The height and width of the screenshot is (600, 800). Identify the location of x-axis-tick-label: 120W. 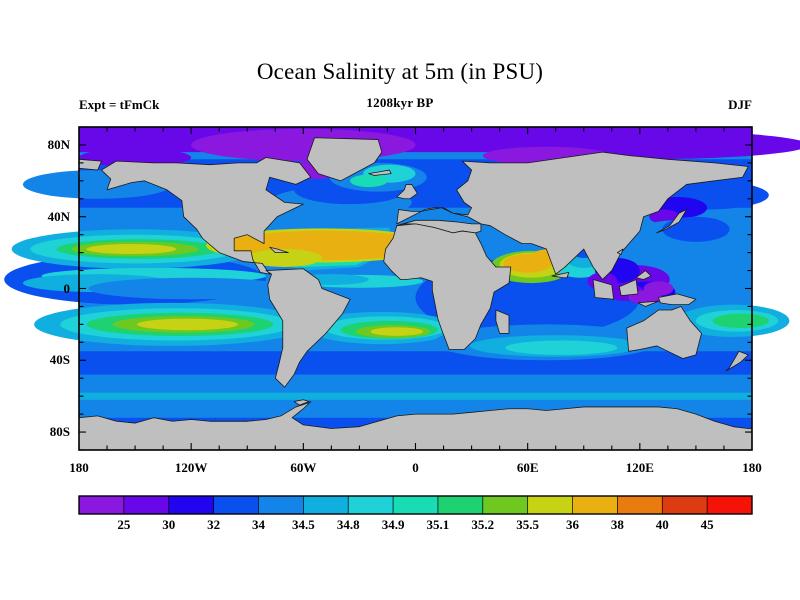
(191, 467).